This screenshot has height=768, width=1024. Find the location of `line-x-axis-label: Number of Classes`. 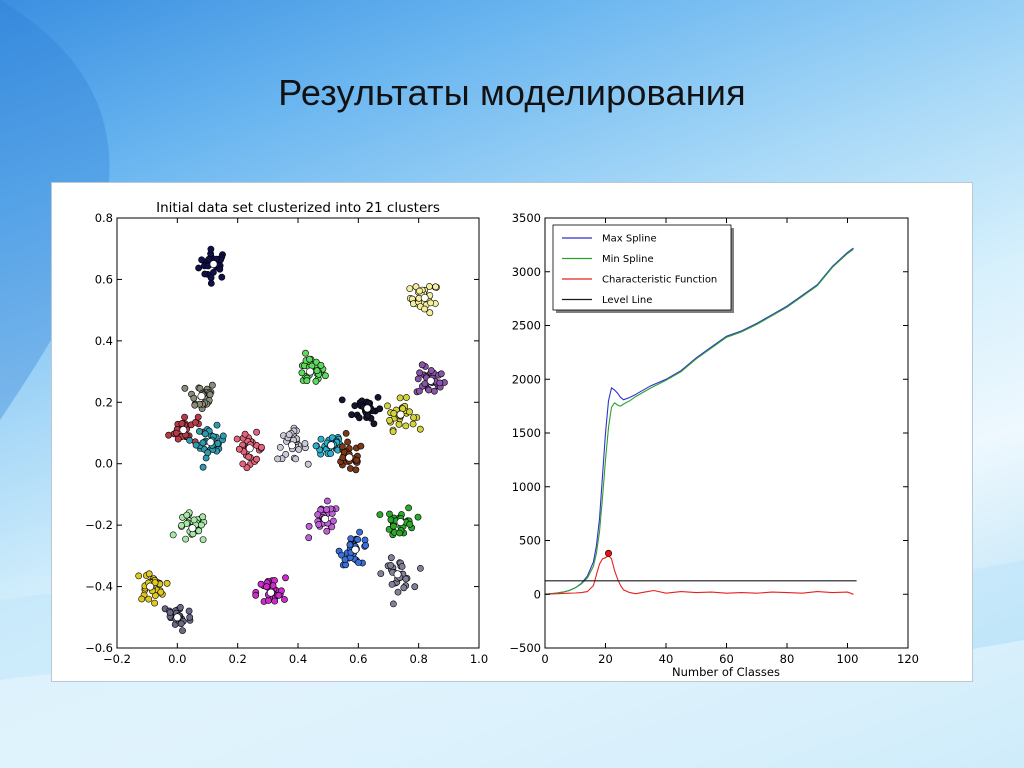

line-x-axis-label: Number of Classes is located at coordinates (726, 672).